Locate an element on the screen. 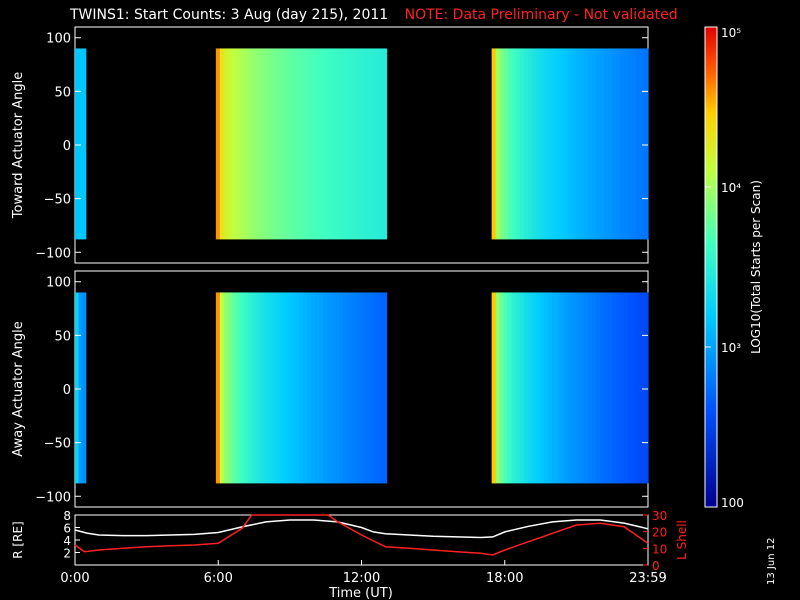 The image size is (800, 600). colorbar-tick-label: 100 is located at coordinates (732, 503).